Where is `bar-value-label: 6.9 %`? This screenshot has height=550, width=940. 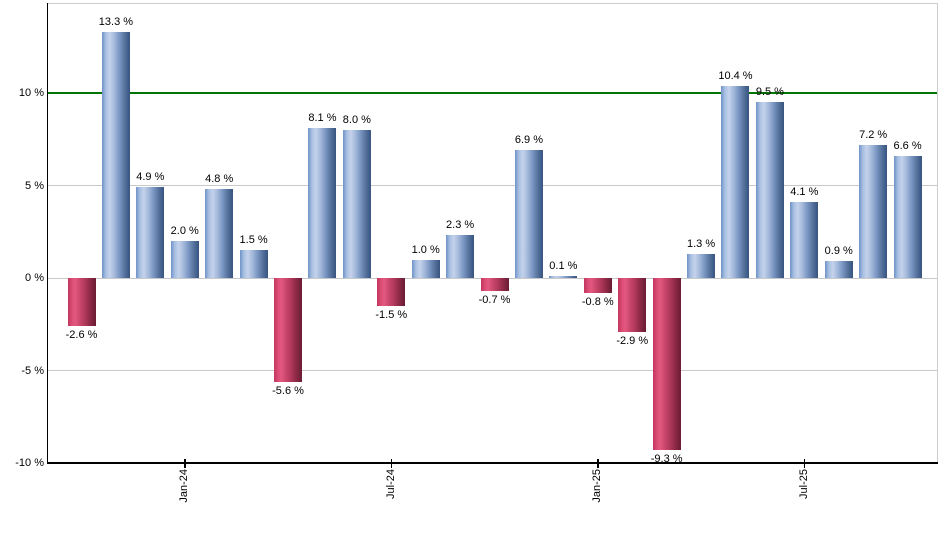 bar-value-label: 6.9 % is located at coordinates (529, 140).